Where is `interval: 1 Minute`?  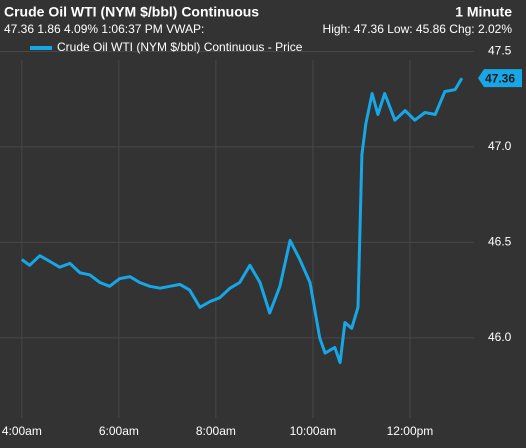
interval: 1 Minute is located at coordinates (483, 12).